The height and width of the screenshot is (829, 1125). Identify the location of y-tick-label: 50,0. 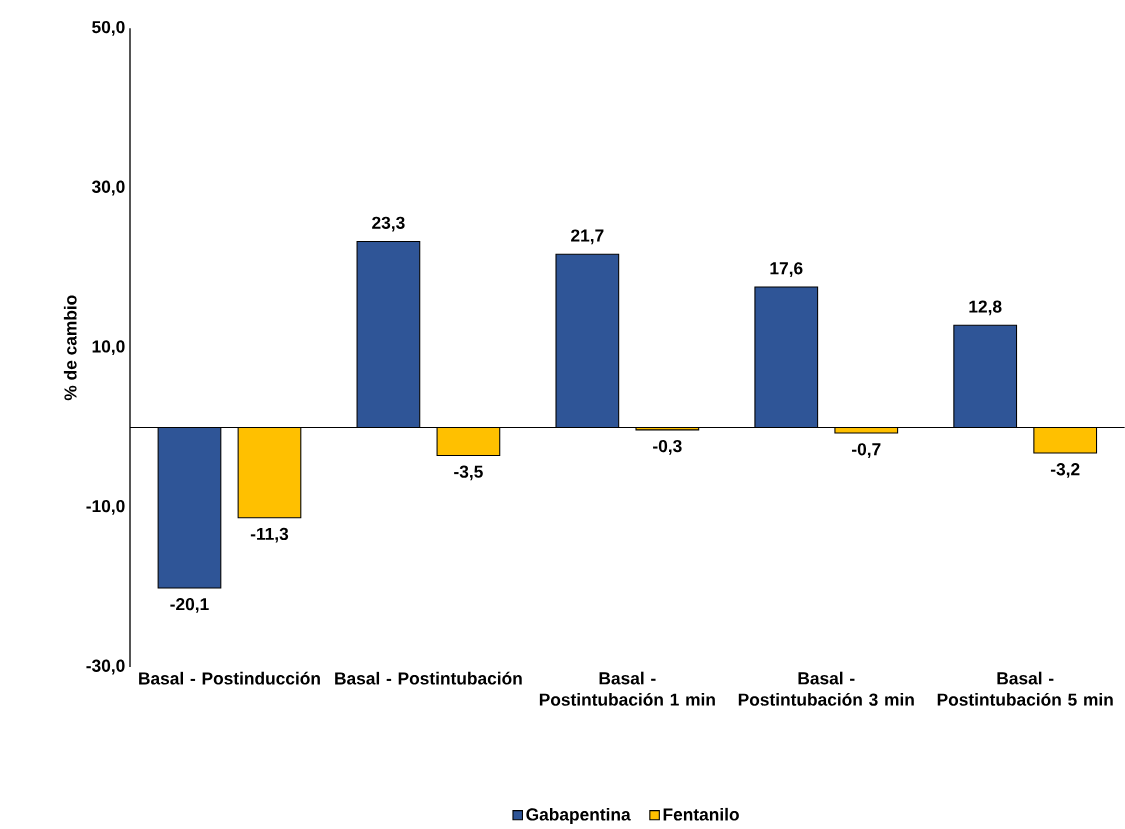
(108, 28).